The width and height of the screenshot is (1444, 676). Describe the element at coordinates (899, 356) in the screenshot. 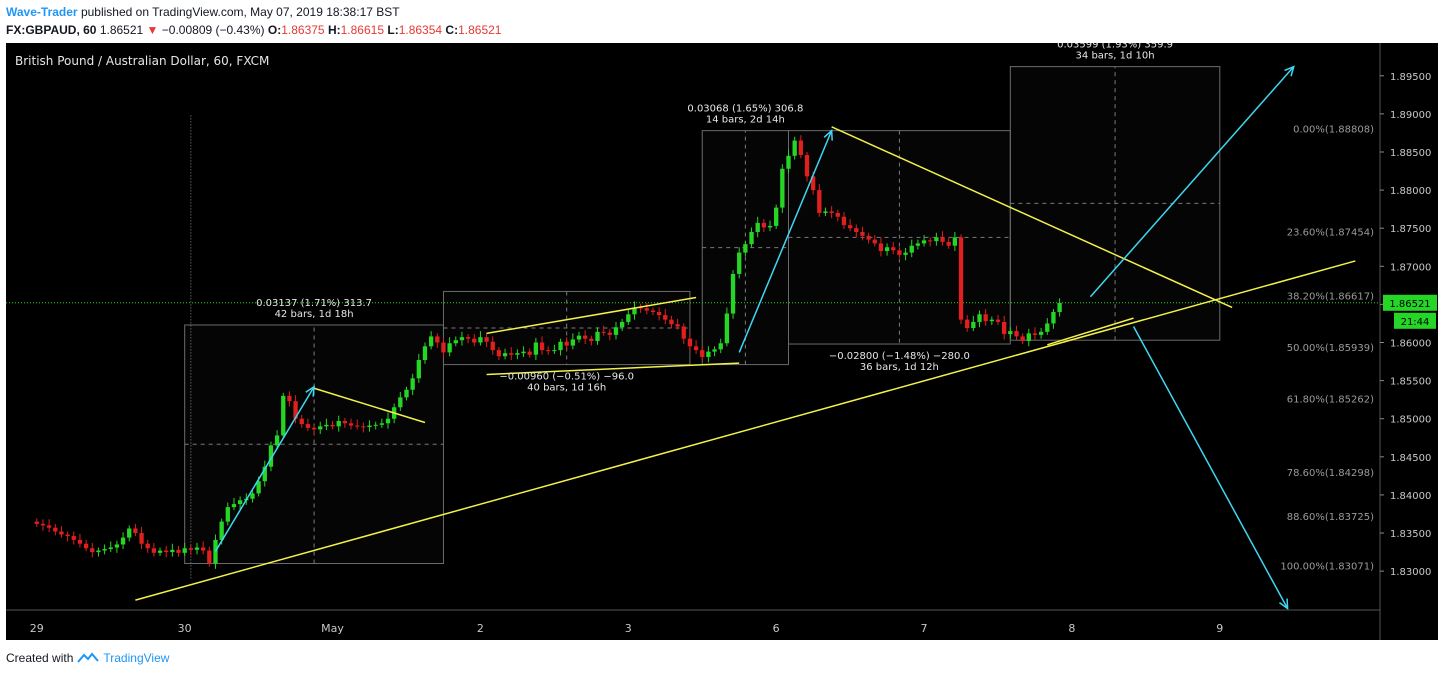

I see `measure-label-3: −0.02800 (−1.48%) −280.0` at that location.